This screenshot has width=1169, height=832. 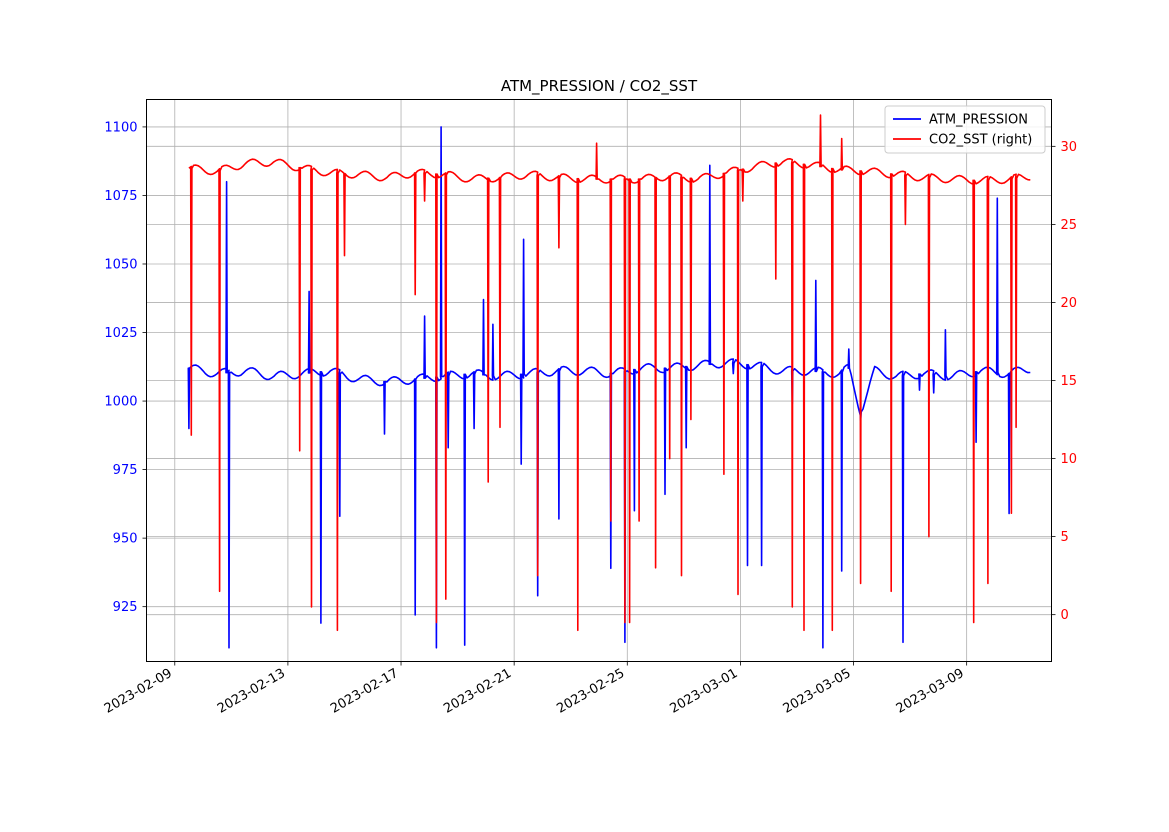 What do you see at coordinates (1069, 303) in the screenshot?
I see `y-tick-label-right: 20` at bounding box center [1069, 303].